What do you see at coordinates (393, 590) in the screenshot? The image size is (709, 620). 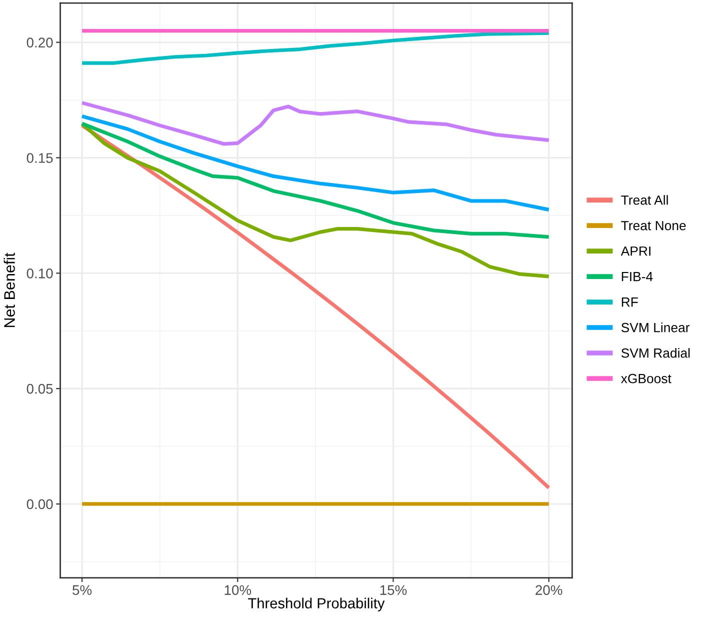 I see `x-tick-label: 15%` at bounding box center [393, 590].